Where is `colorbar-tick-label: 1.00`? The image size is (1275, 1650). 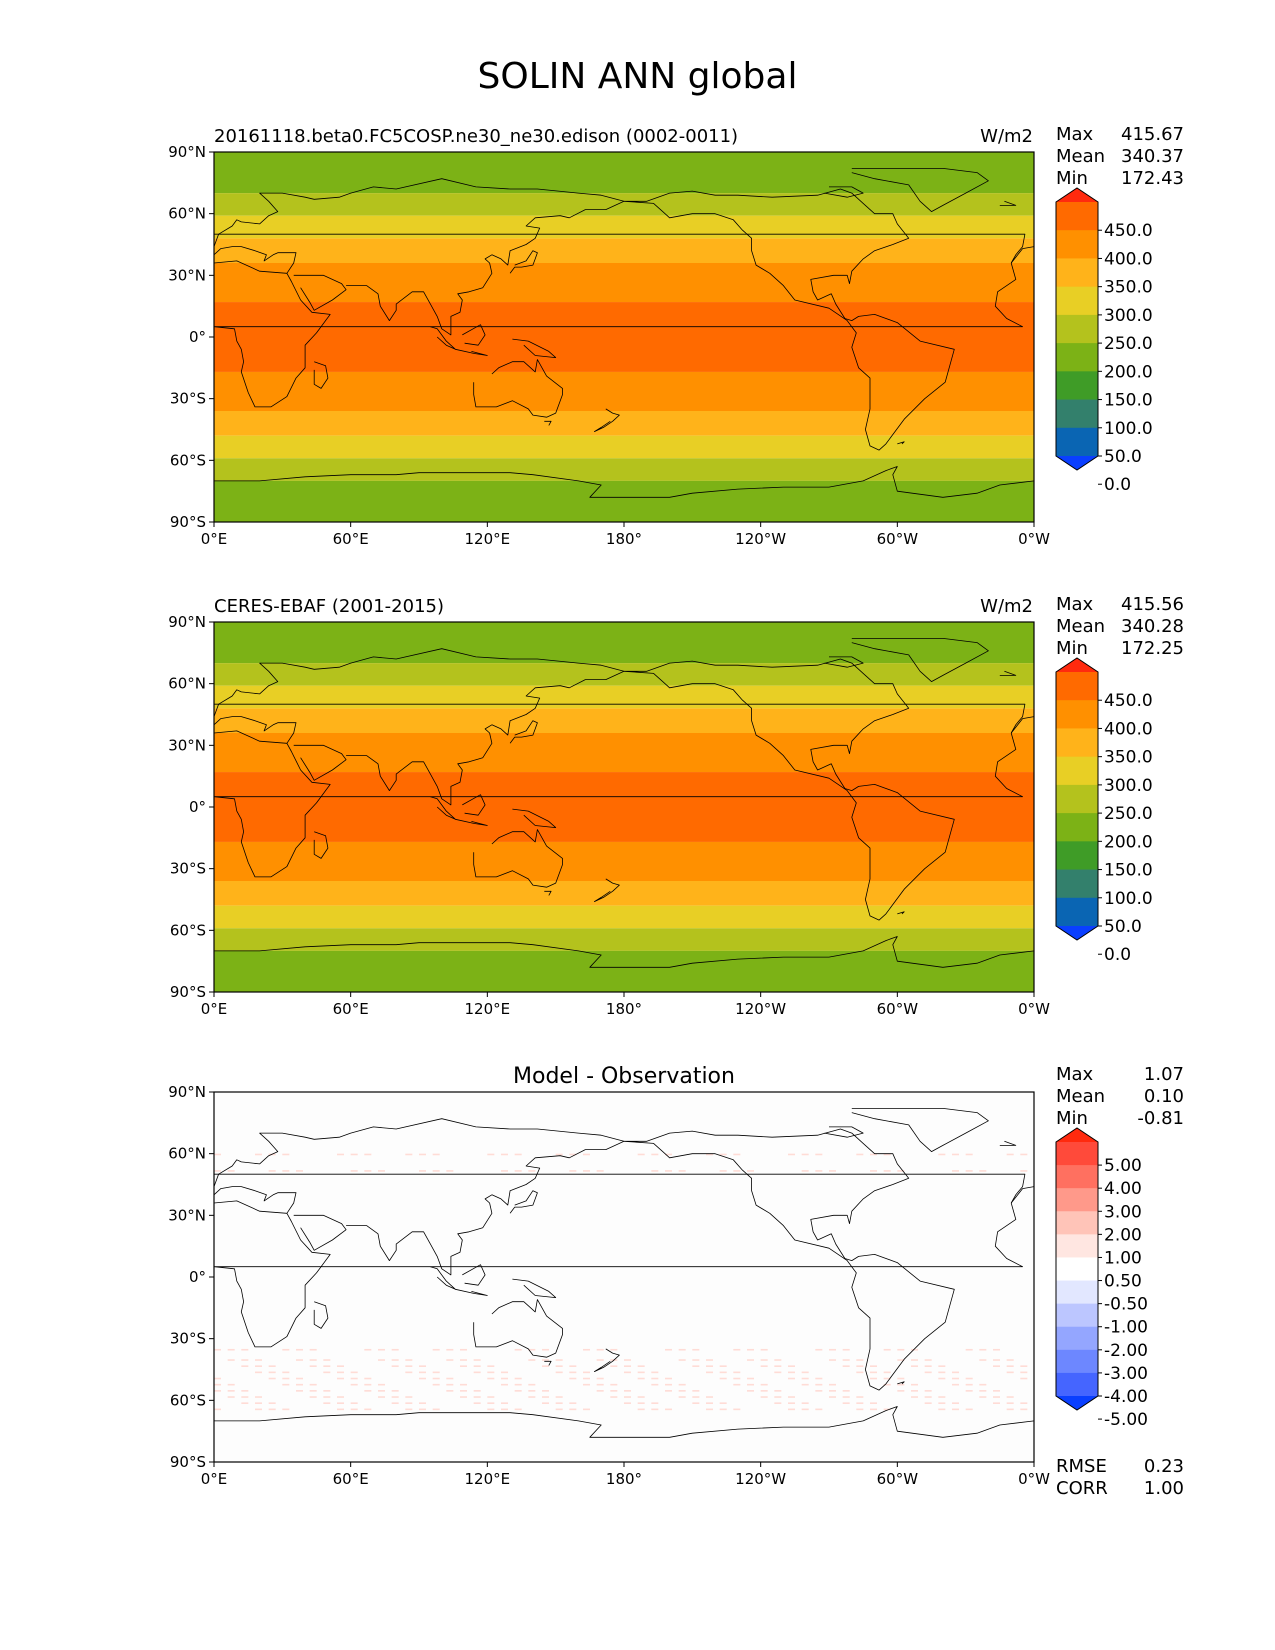
colorbar-tick-label: 1.00 is located at coordinates (1123, 1258).